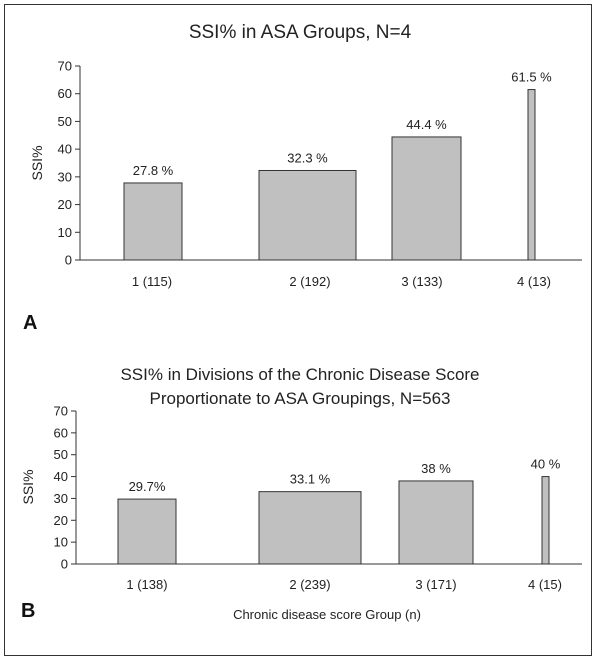 The height and width of the screenshot is (661, 598). I want to click on bar-value-label: 29.7%, so click(147, 486).